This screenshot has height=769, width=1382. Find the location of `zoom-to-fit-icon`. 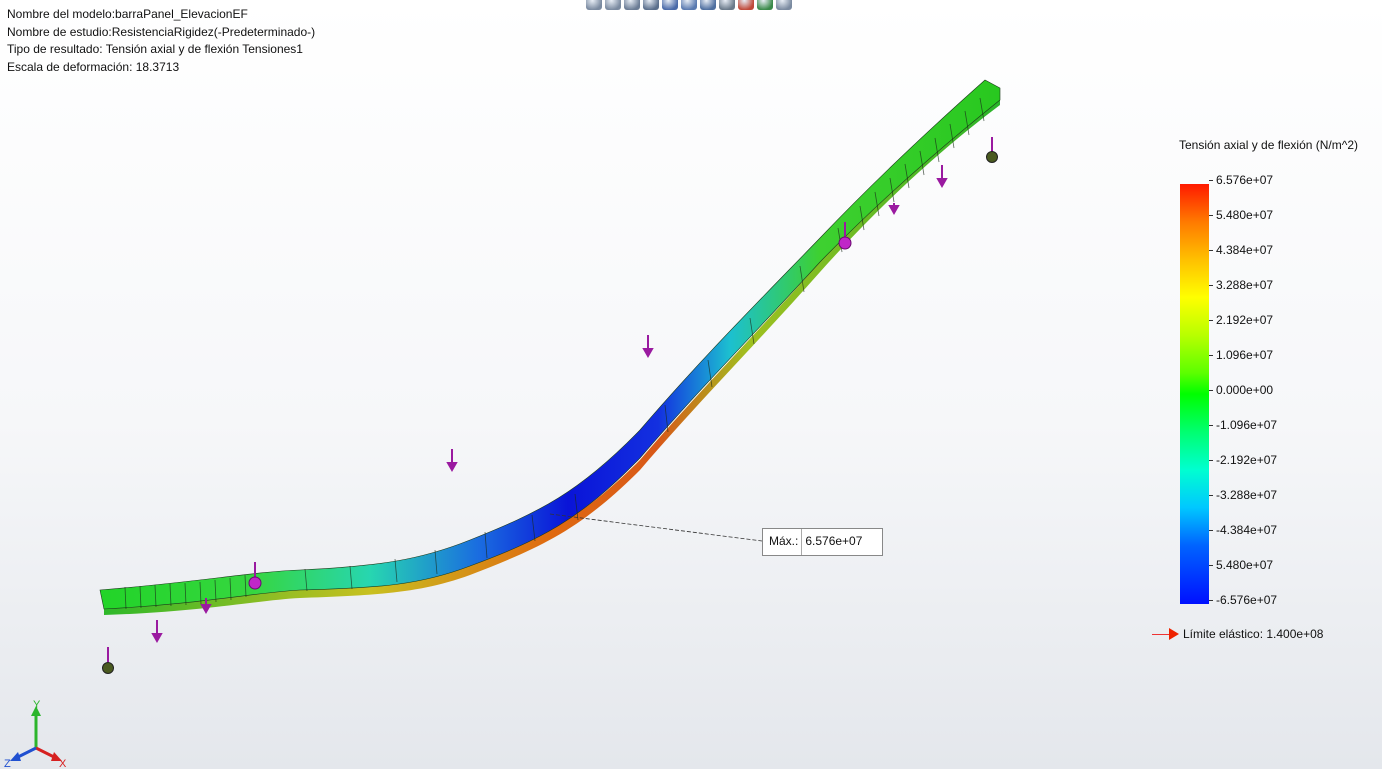

zoom-to-fit-icon is located at coordinates (594, 5).